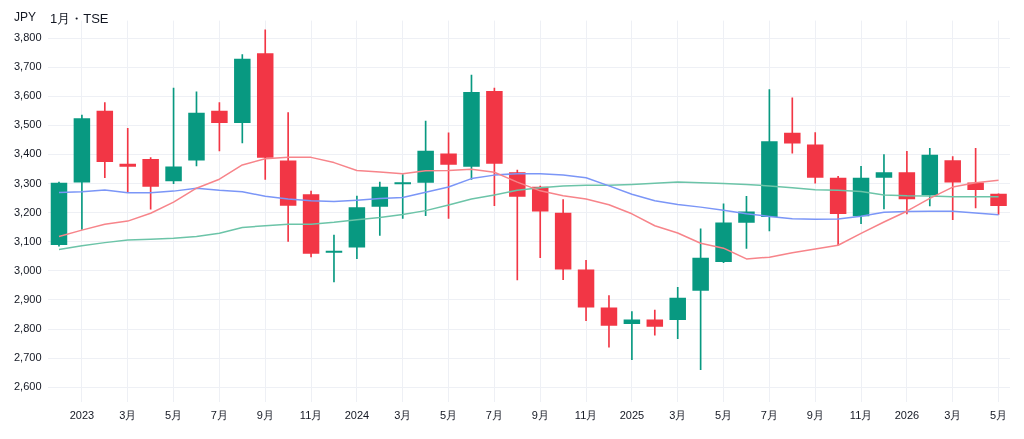 The image size is (1024, 439). Describe the element at coordinates (25, 18) in the screenshot. I see `text: JPY` at that location.